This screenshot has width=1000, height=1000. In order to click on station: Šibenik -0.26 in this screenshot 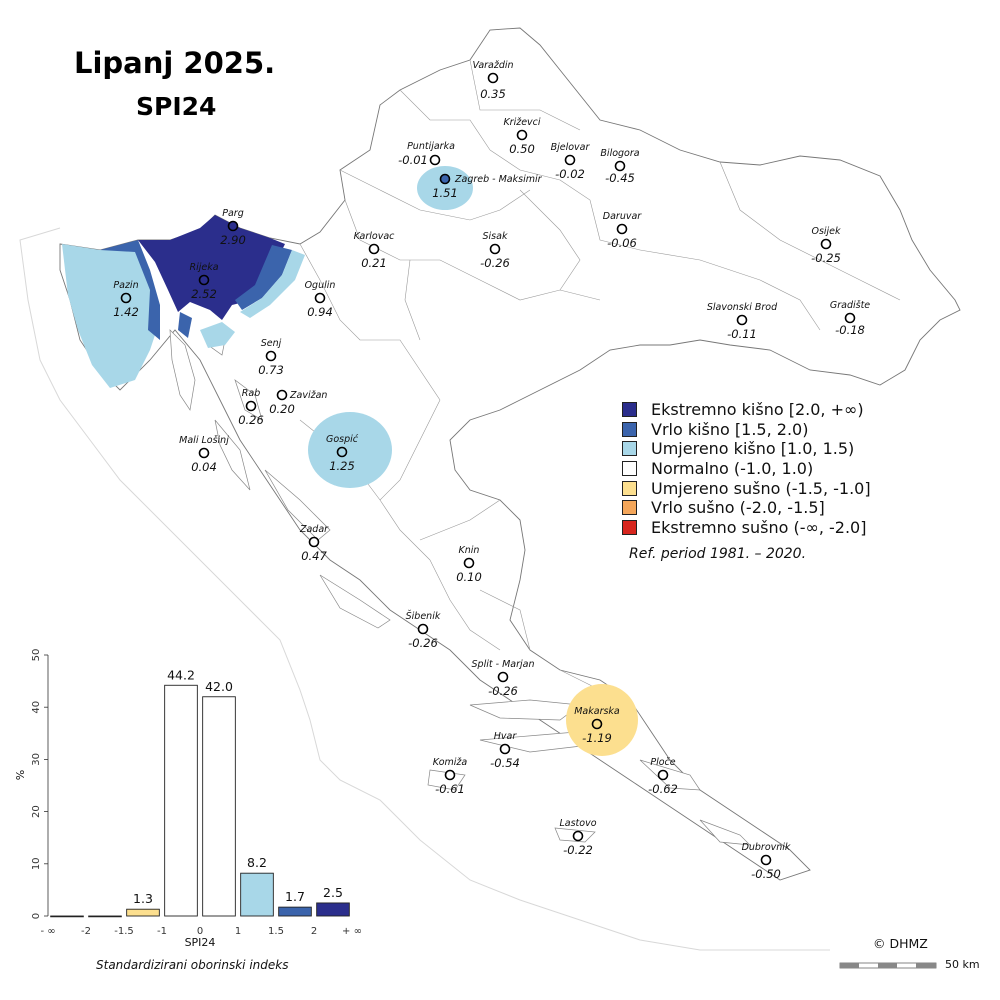, I will do `click(423, 630)`.